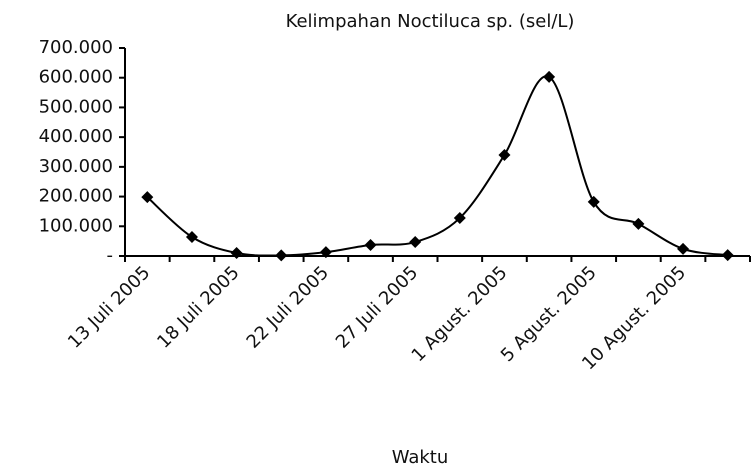 The height and width of the screenshot is (470, 754). I want to click on y-tick-label: 600.000, so click(76, 77).